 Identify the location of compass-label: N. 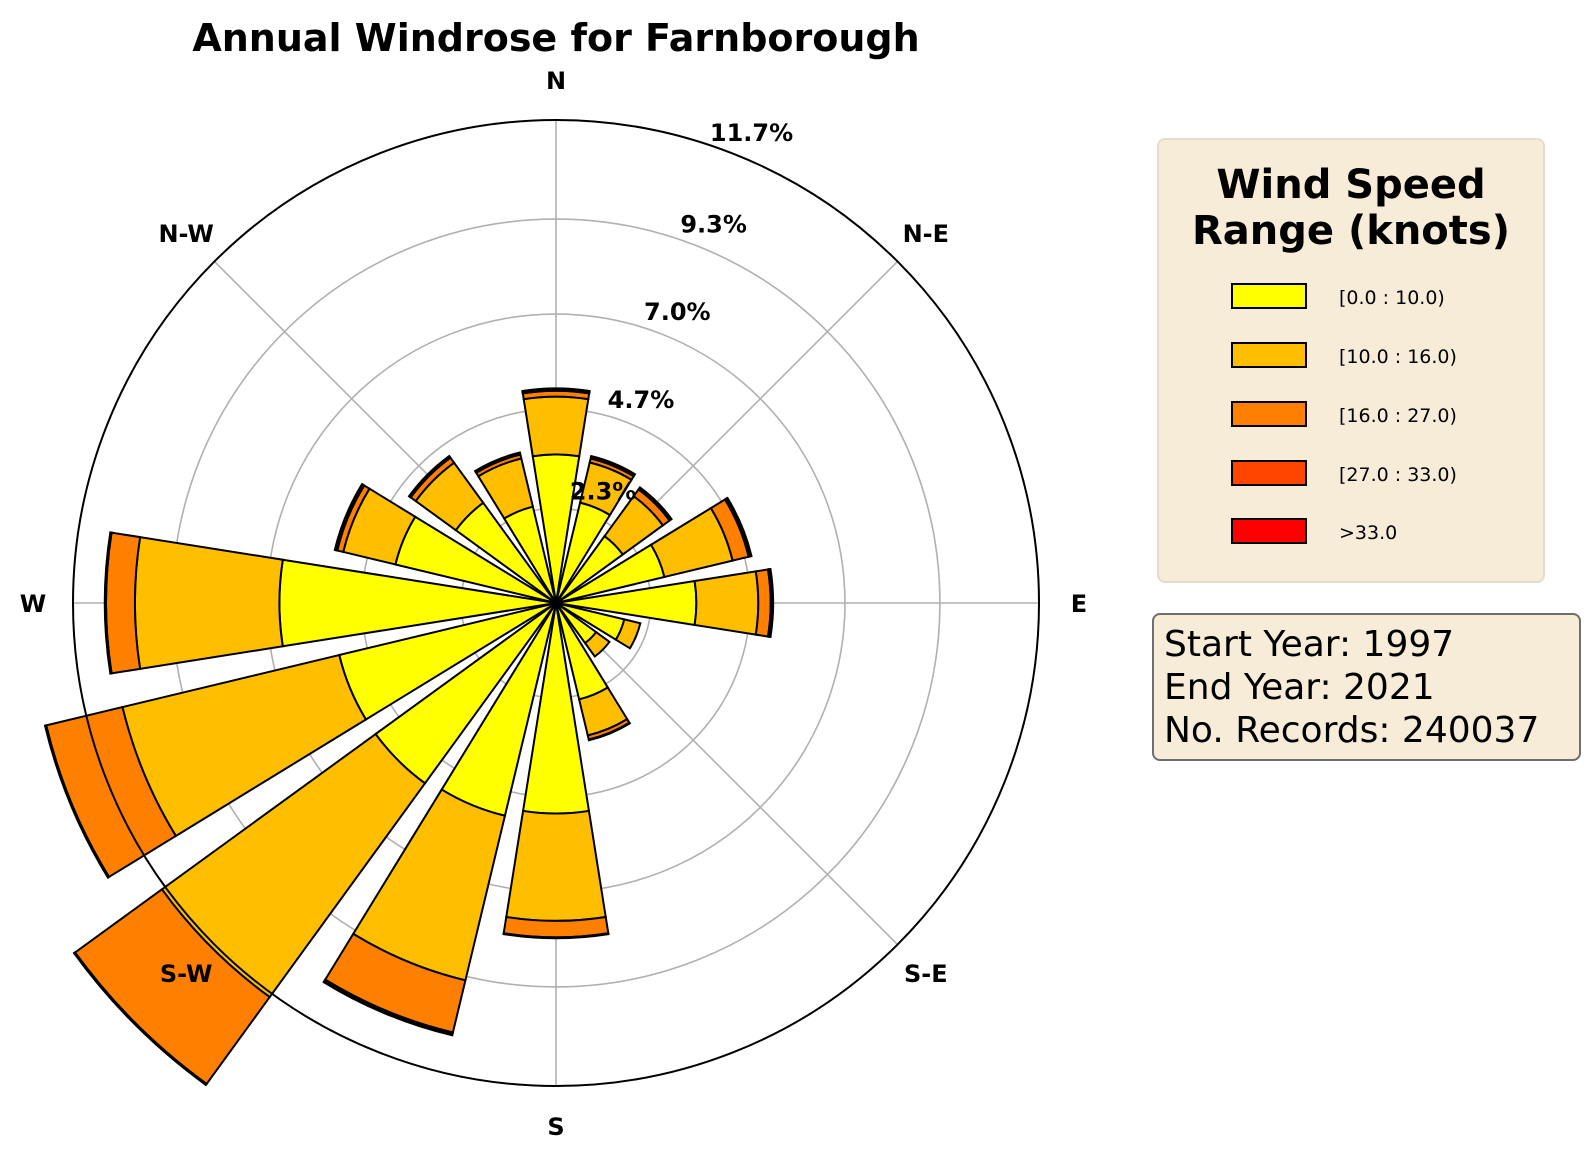
(556, 81).